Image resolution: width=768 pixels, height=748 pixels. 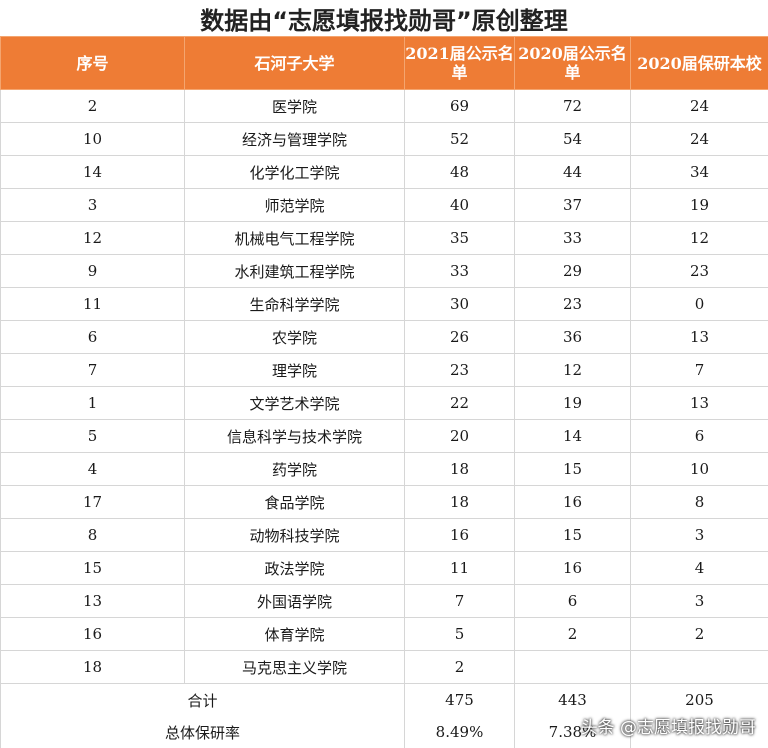 I want to click on row-2021: 22, so click(x=459, y=403).